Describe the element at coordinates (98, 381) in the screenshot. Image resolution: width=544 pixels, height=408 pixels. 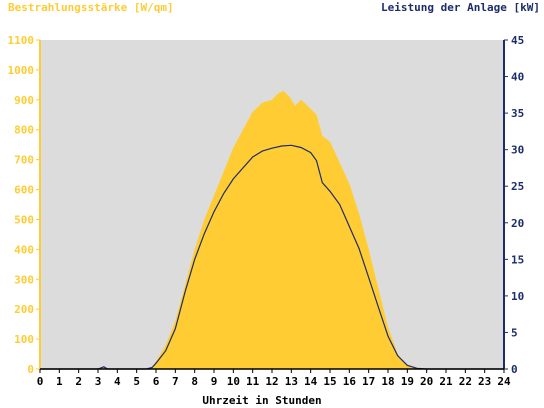
I see `x-tick-label: 3` at that location.